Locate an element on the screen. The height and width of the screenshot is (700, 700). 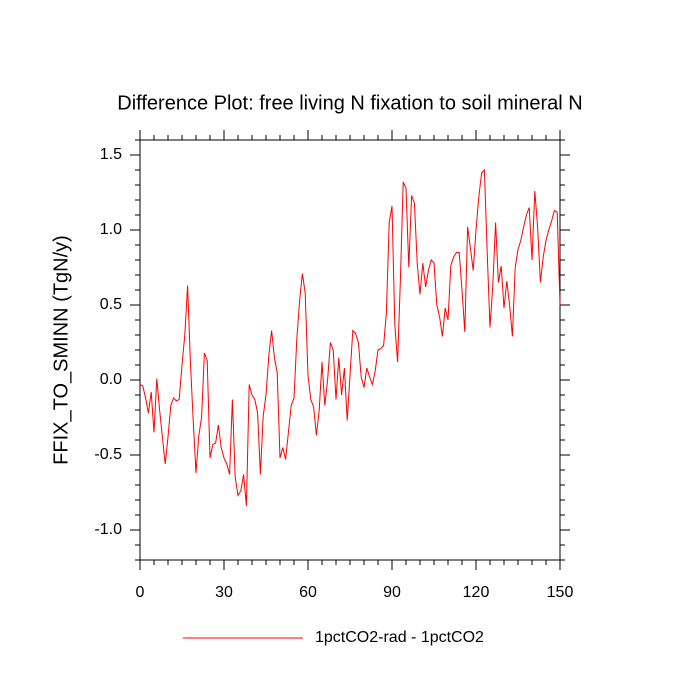
y-tick-label: -1.0 is located at coordinates (108, 529).